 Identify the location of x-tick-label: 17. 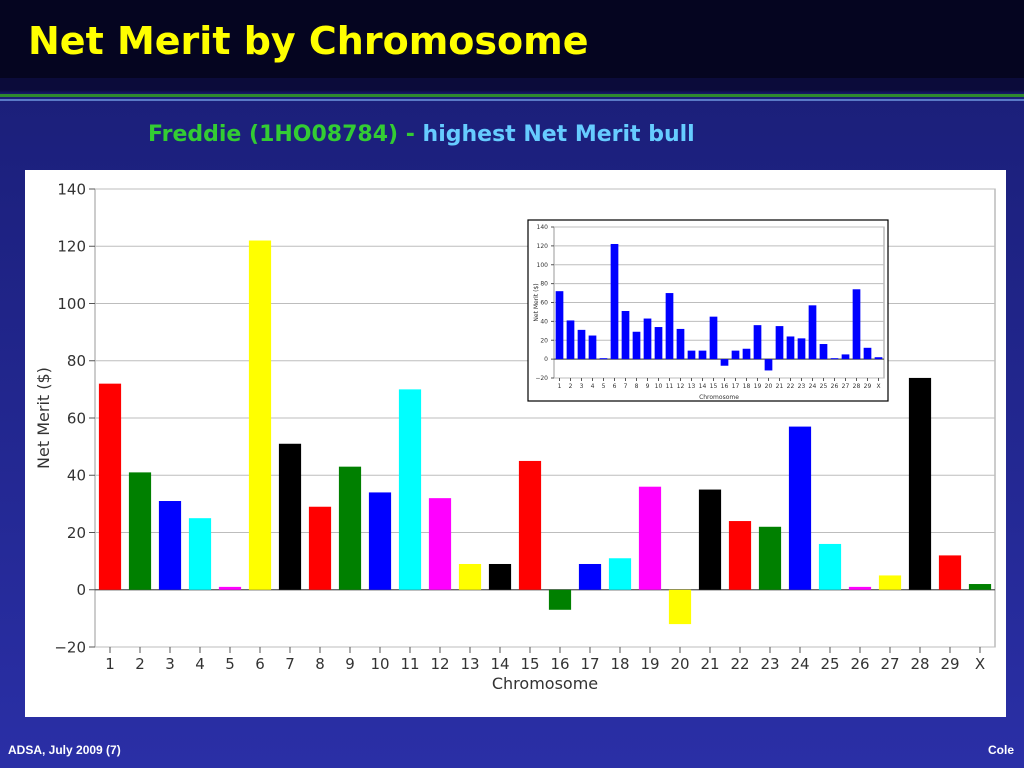
(736, 386).